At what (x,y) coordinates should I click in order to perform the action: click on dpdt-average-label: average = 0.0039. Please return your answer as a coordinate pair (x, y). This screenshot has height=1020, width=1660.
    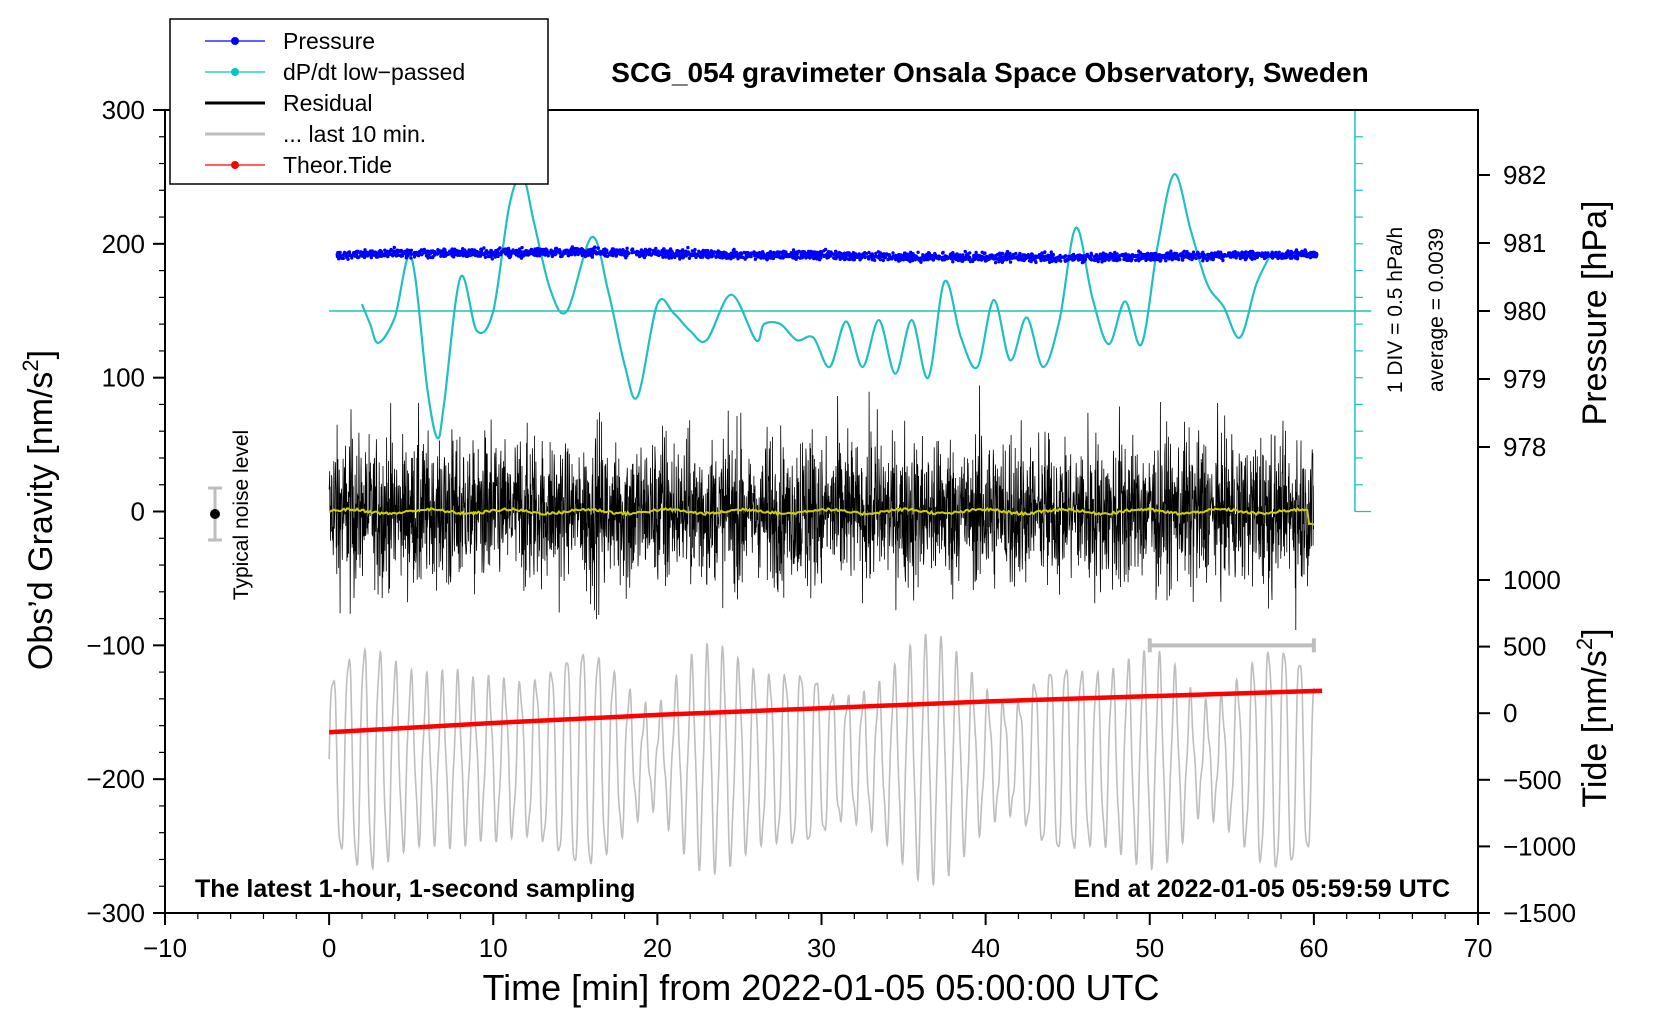
    Looking at the image, I should click on (1436, 310).